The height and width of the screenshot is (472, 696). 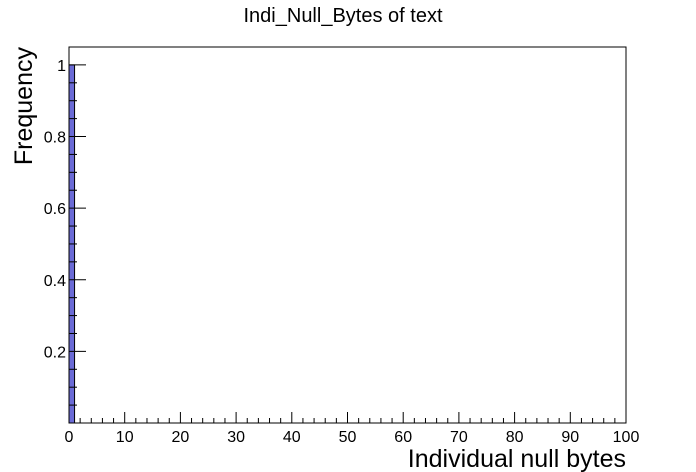 I want to click on x-tick-label: 50, so click(x=348, y=437).